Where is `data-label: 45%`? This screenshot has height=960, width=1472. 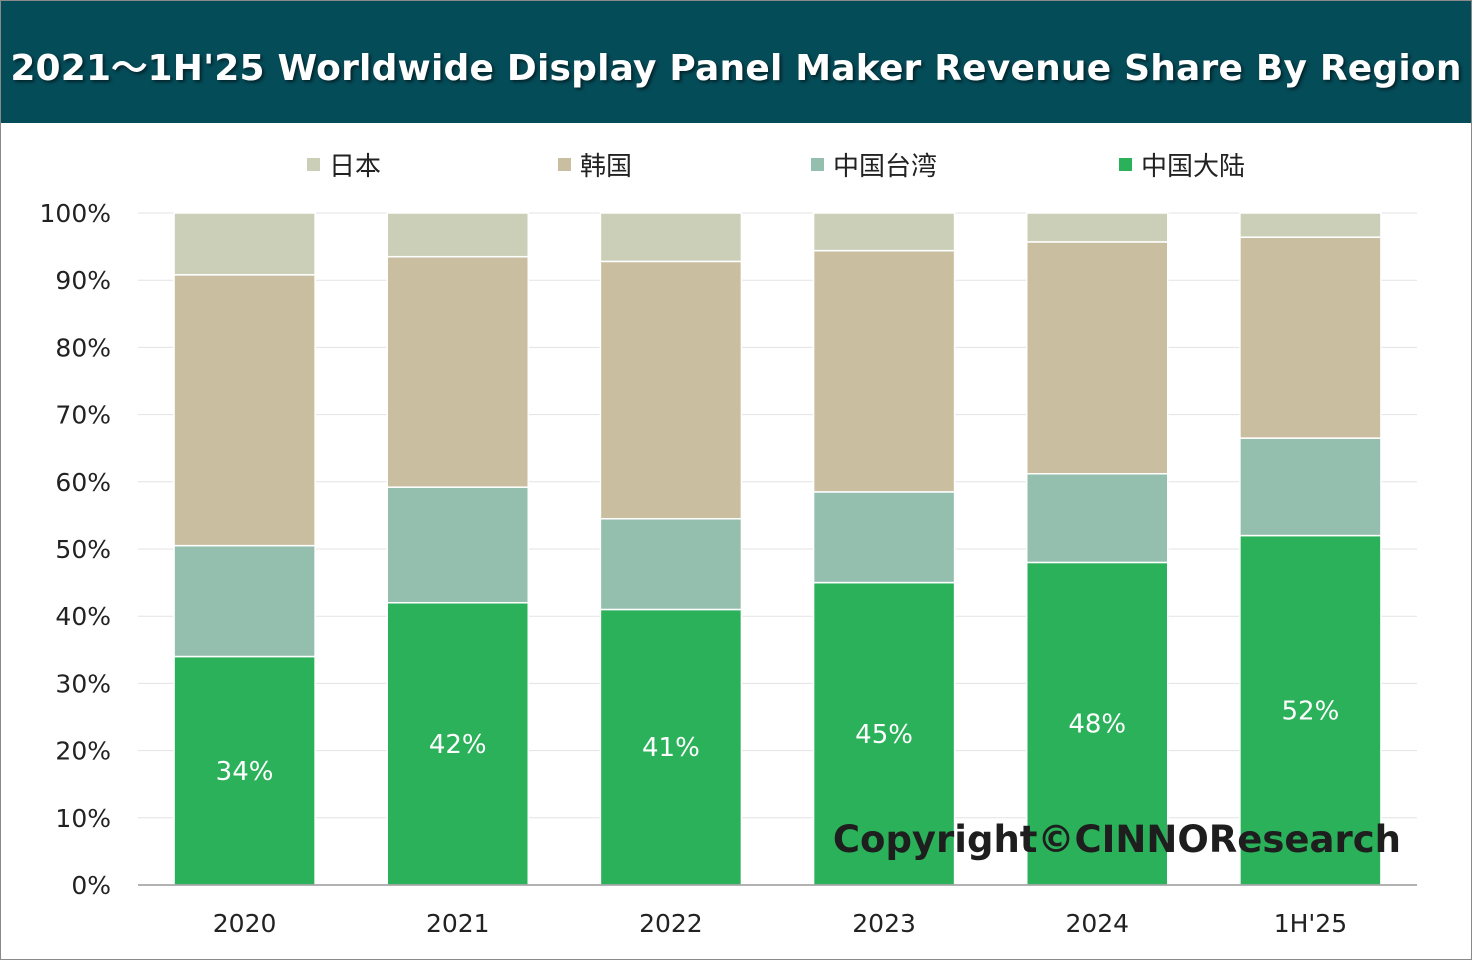
data-label: 45% is located at coordinates (884, 735).